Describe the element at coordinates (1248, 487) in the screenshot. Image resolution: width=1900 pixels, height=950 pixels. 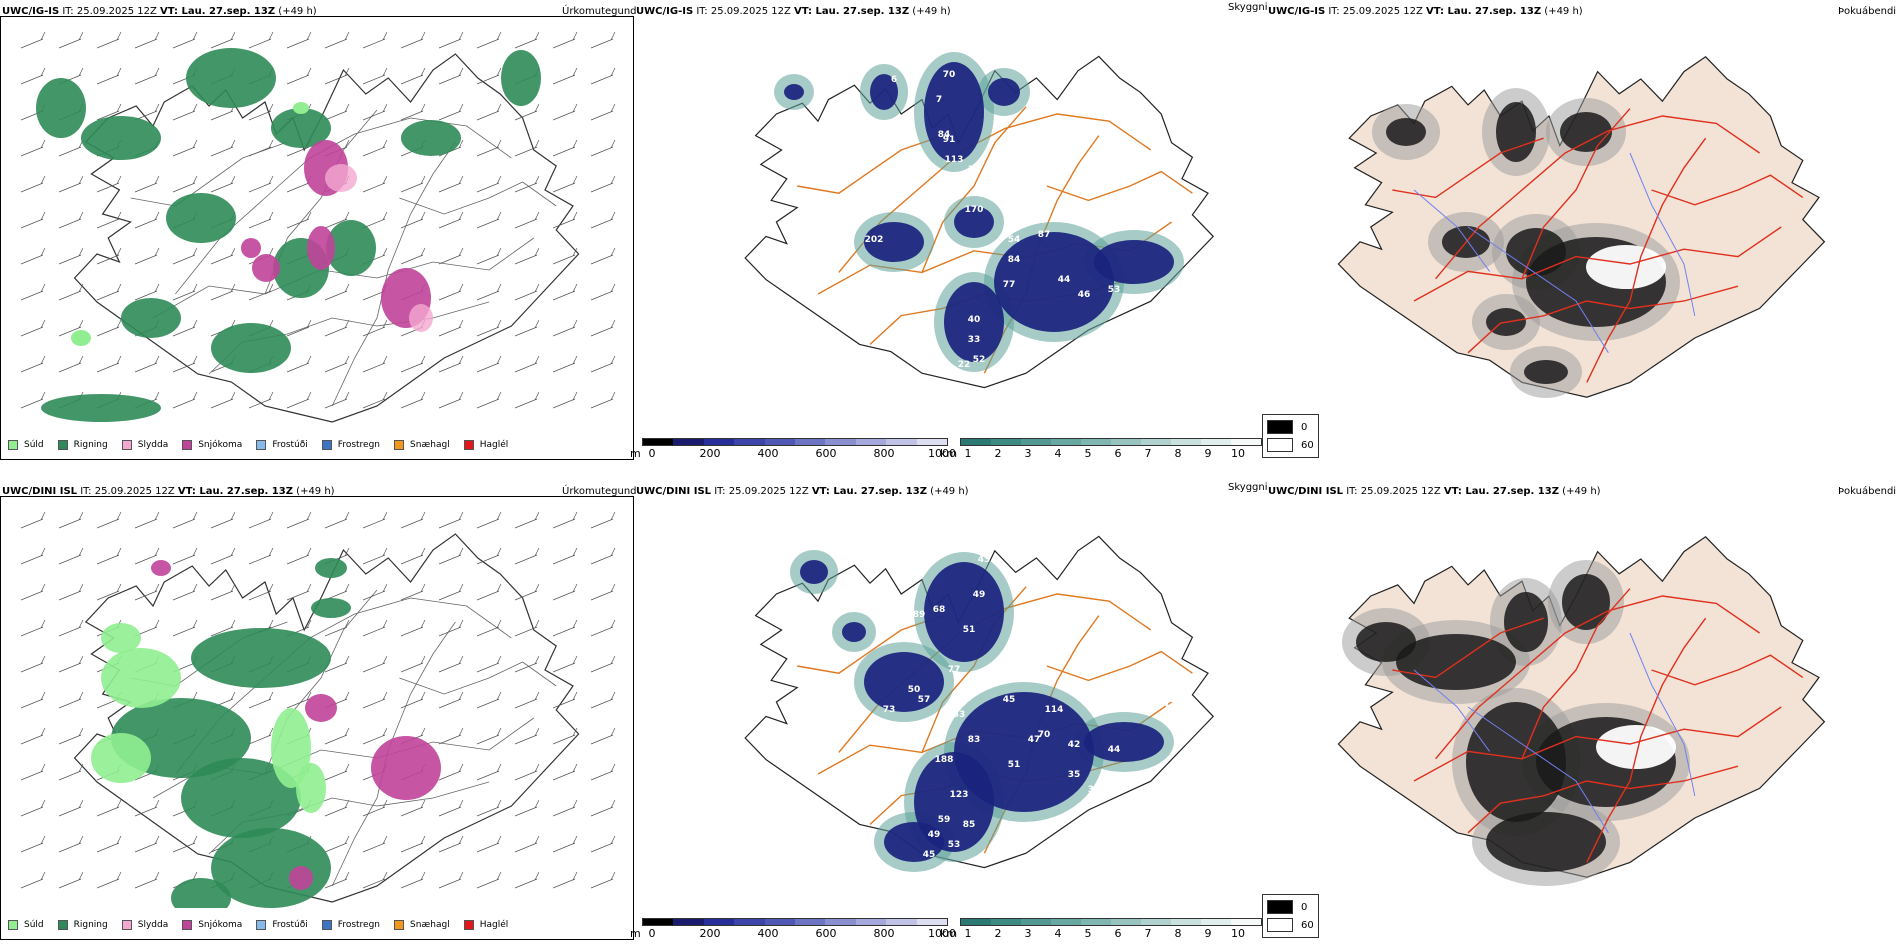
I see `visibility-label: Skyggni` at that location.